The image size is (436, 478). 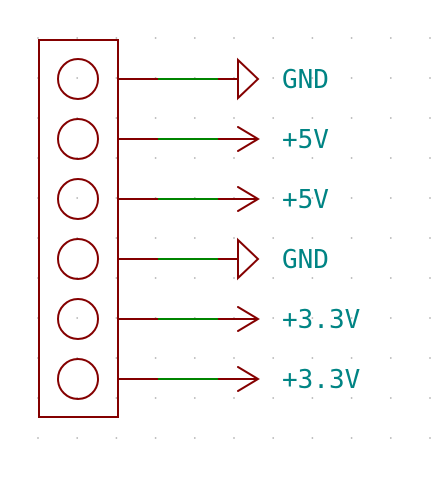 What do you see at coordinates (193, 259) in the screenshot?
I see `pin-row-4: GND` at bounding box center [193, 259].